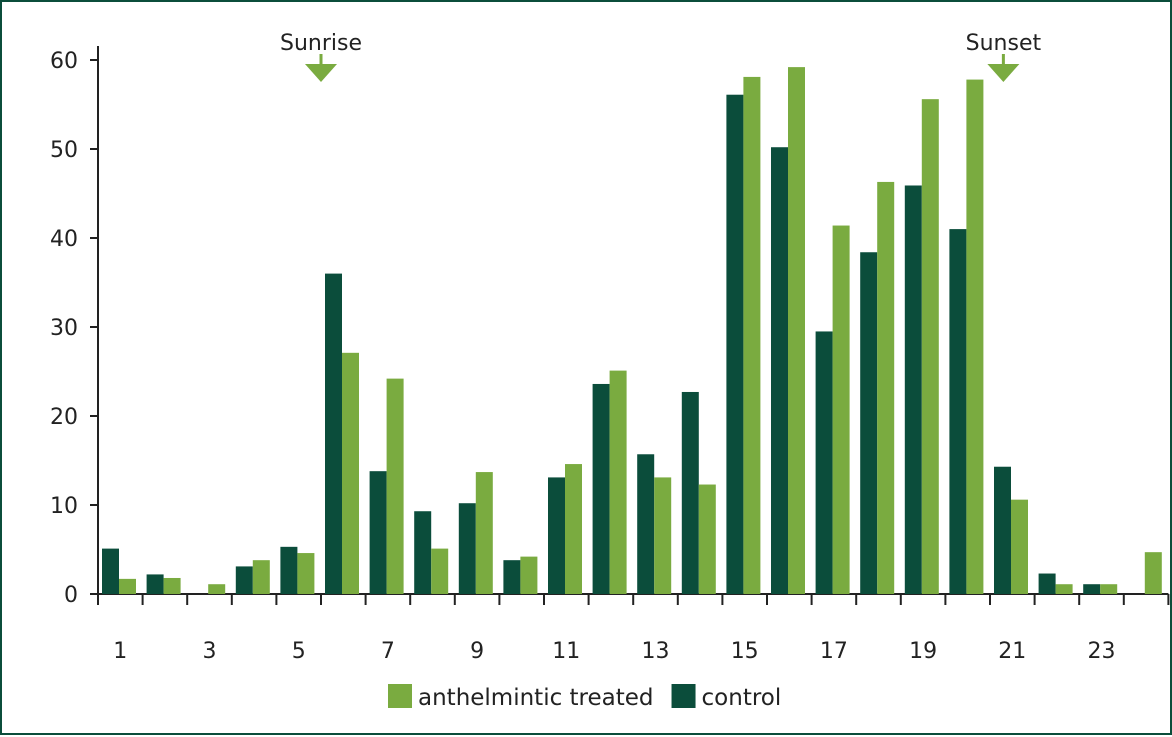 The height and width of the screenshot is (737, 1172). Describe the element at coordinates (834, 651) in the screenshot. I see `x-tick-label: 17` at that location.